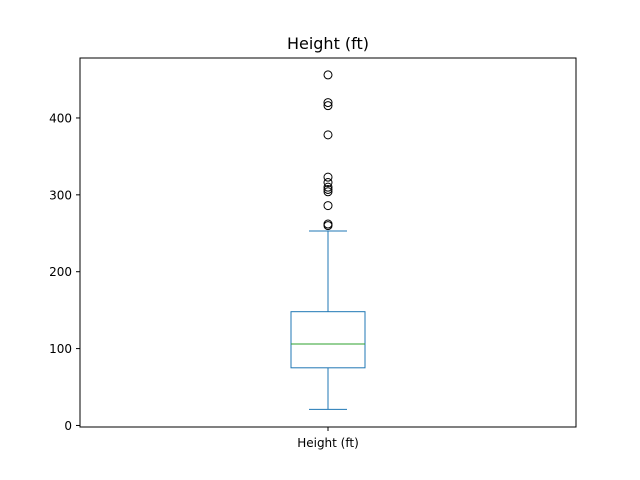  Describe the element at coordinates (328, 340) in the screenshot. I see `iqr-box` at that location.